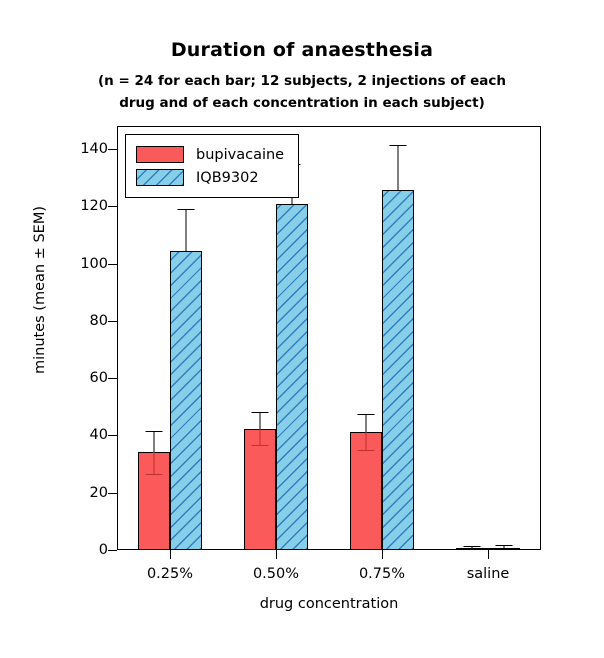 The height and width of the screenshot is (658, 604). What do you see at coordinates (488, 574) in the screenshot?
I see `x-tick-label-saline: saline` at bounding box center [488, 574].